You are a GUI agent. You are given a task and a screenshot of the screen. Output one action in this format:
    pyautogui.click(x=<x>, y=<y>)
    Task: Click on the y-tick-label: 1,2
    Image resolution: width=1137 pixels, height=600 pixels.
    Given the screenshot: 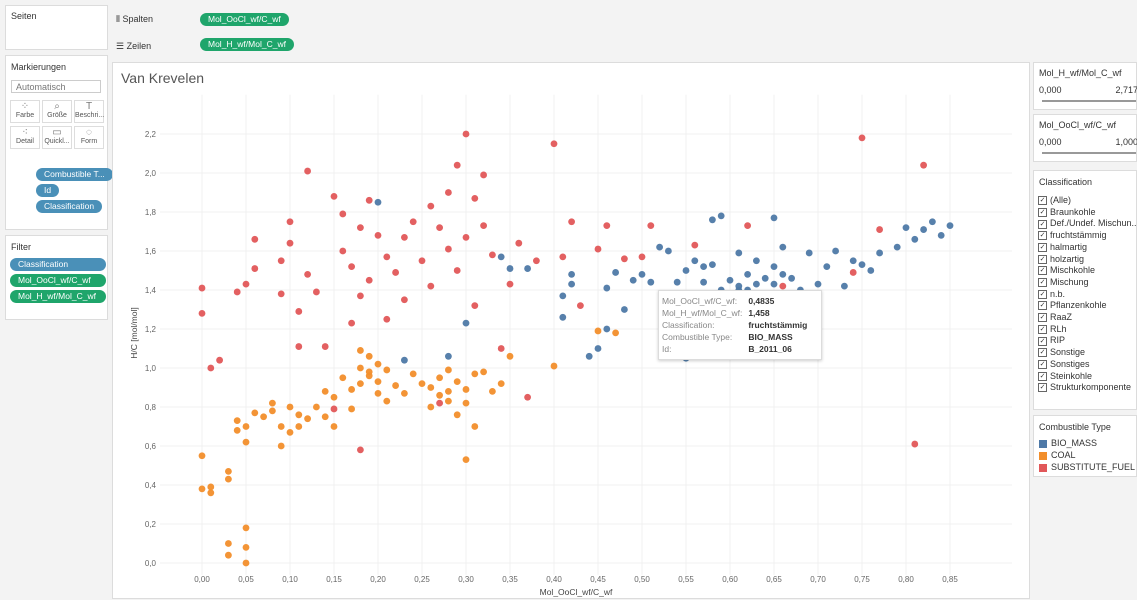 What is the action you would take?
    pyautogui.click(x=151, y=329)
    